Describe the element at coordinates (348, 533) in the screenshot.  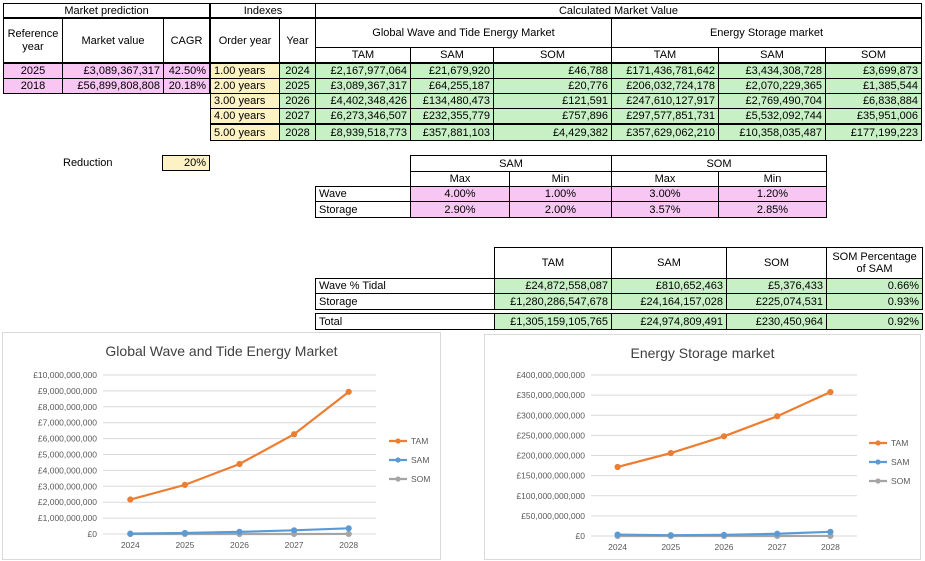
I see `data-point-som` at that location.